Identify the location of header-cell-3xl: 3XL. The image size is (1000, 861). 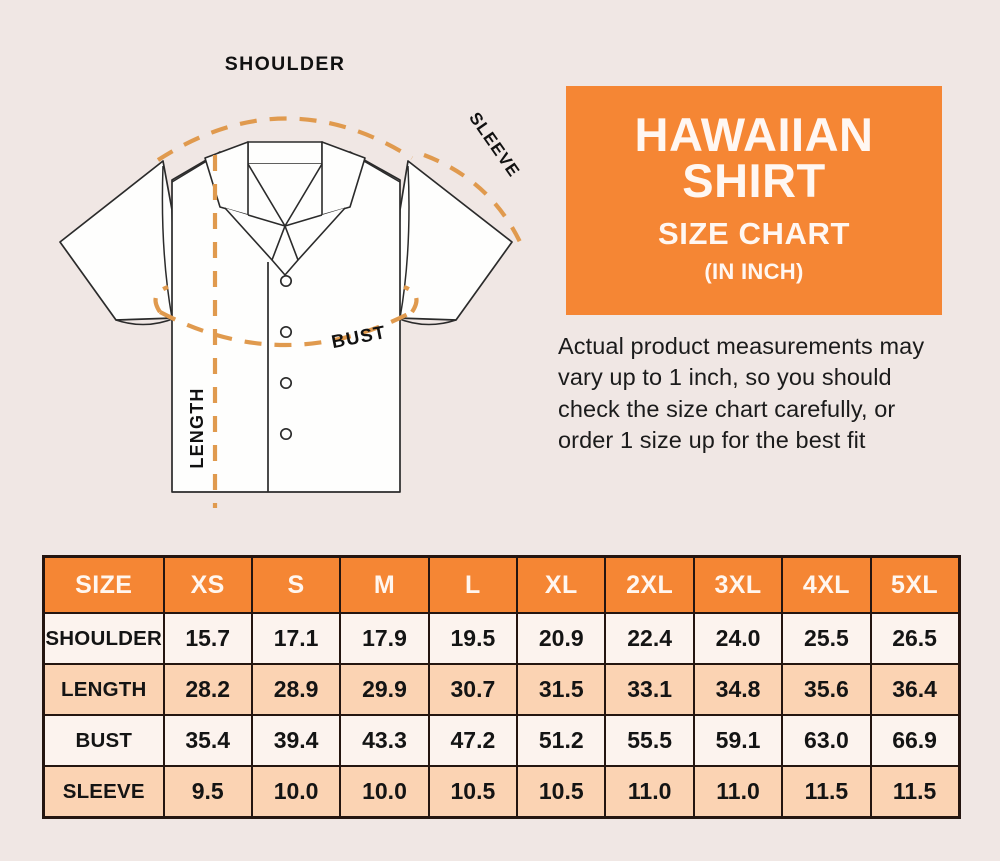
(738, 584).